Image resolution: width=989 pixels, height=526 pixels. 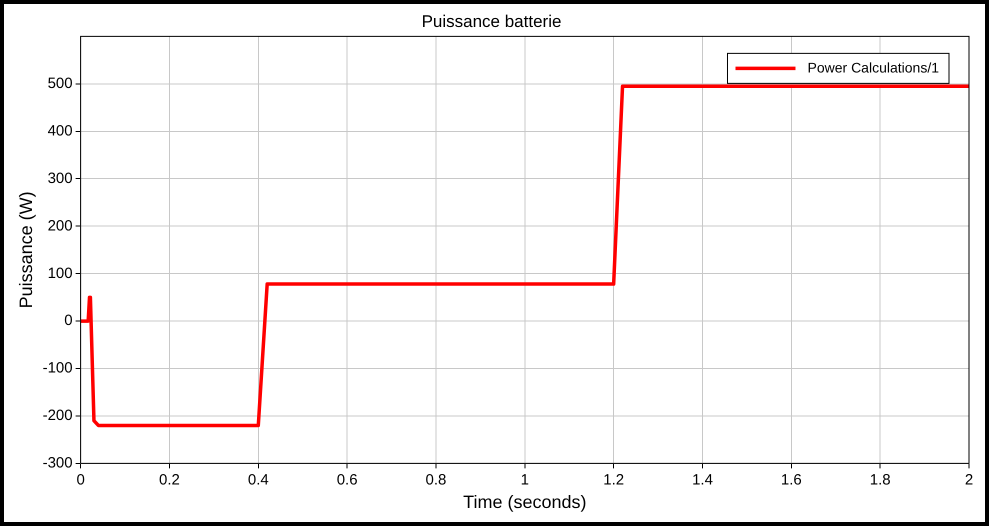 What do you see at coordinates (60, 83) in the screenshot?
I see `y-tick-label: 500` at bounding box center [60, 83].